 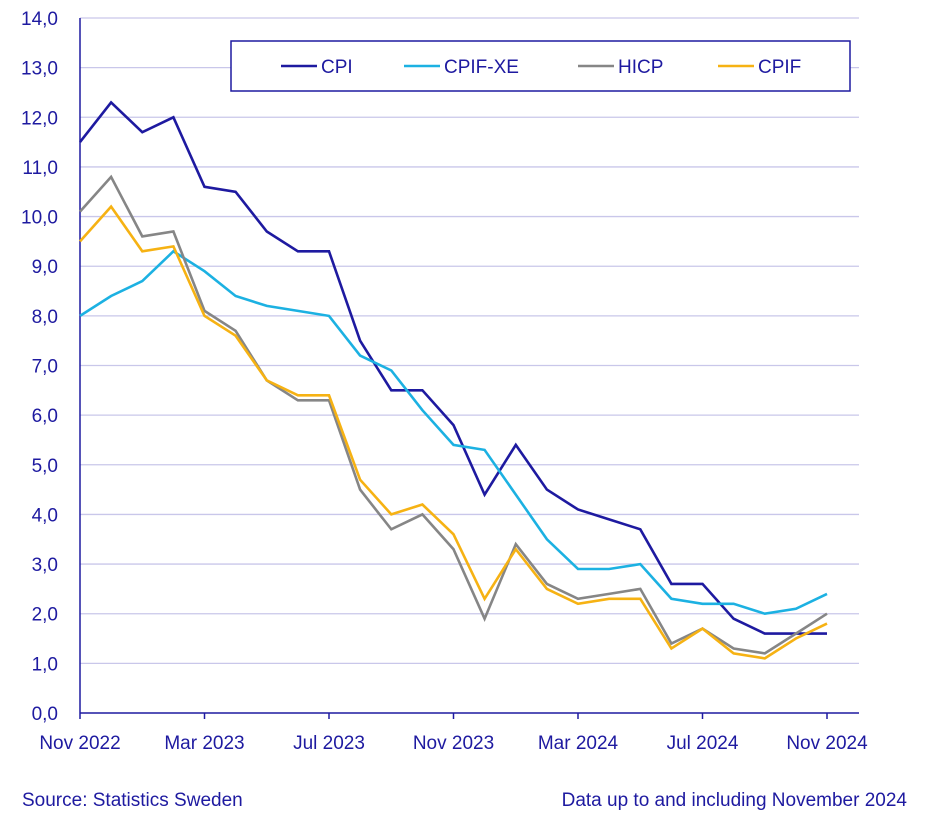 What do you see at coordinates (45, 515) in the screenshot?
I see `y-tick-label: 4,0` at bounding box center [45, 515].